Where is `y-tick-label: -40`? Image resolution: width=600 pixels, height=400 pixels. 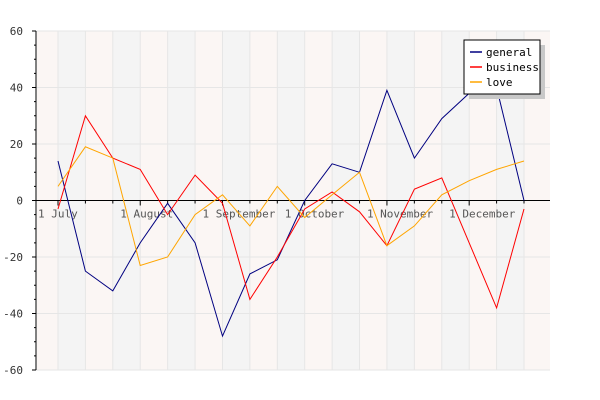 y-tick-label: -40 is located at coordinates (13, 314).